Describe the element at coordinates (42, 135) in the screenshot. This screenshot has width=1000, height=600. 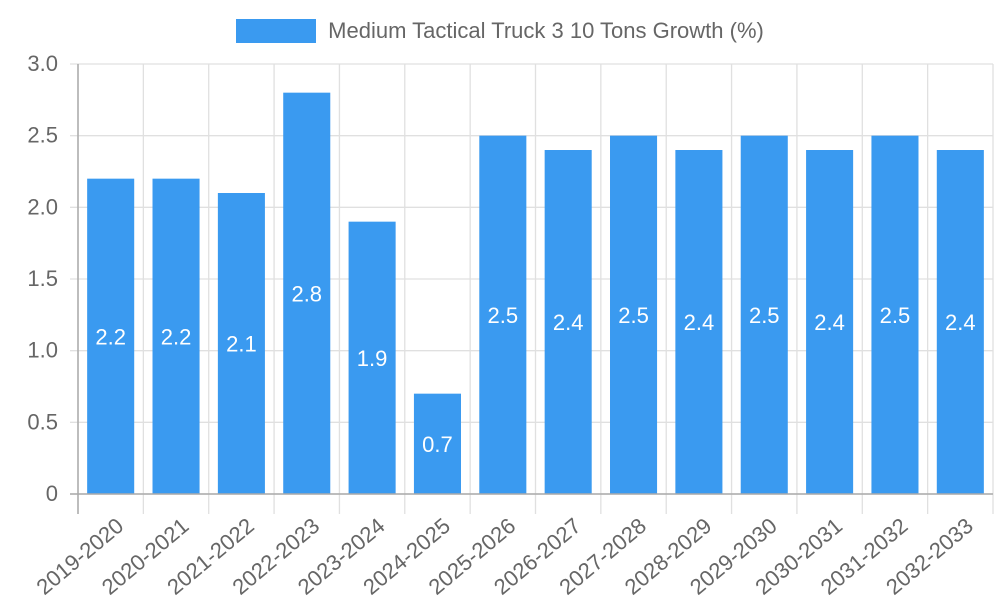
I see `y-tick-label: 2.5` at that location.